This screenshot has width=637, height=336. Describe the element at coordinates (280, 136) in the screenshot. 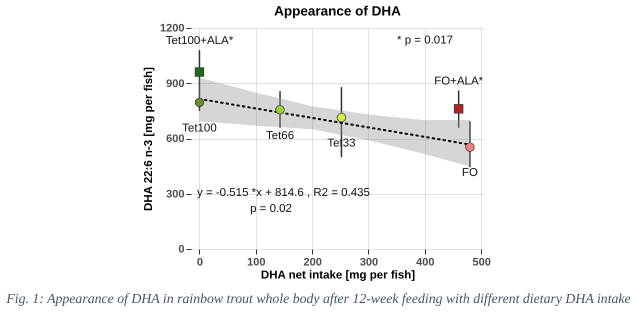

I see `series-label: Tet66` at that location.